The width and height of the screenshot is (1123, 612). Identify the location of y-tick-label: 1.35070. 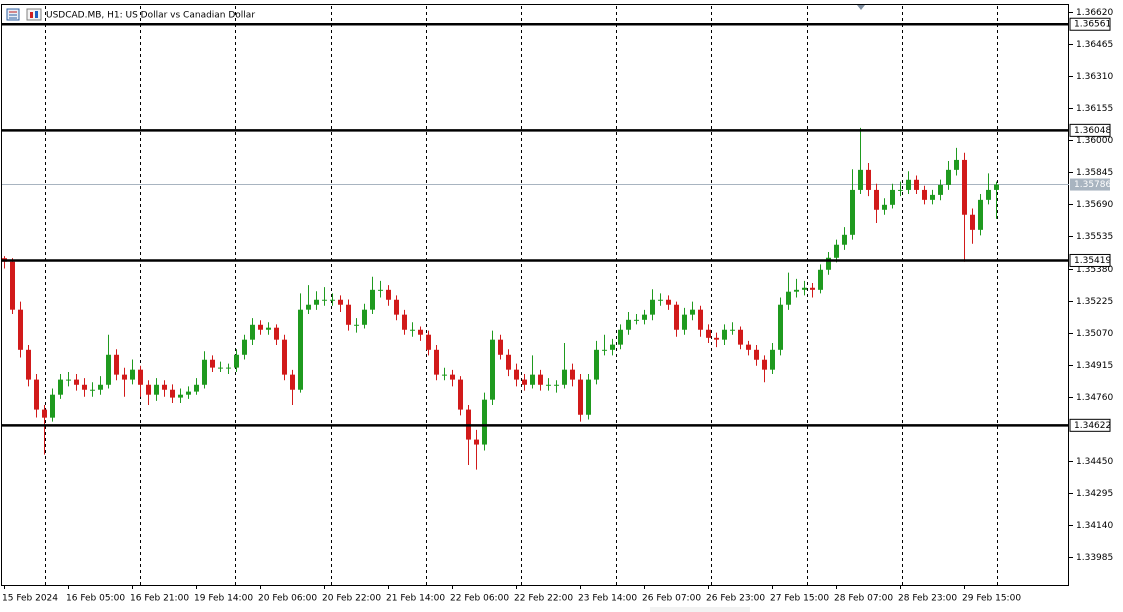
(1094, 334).